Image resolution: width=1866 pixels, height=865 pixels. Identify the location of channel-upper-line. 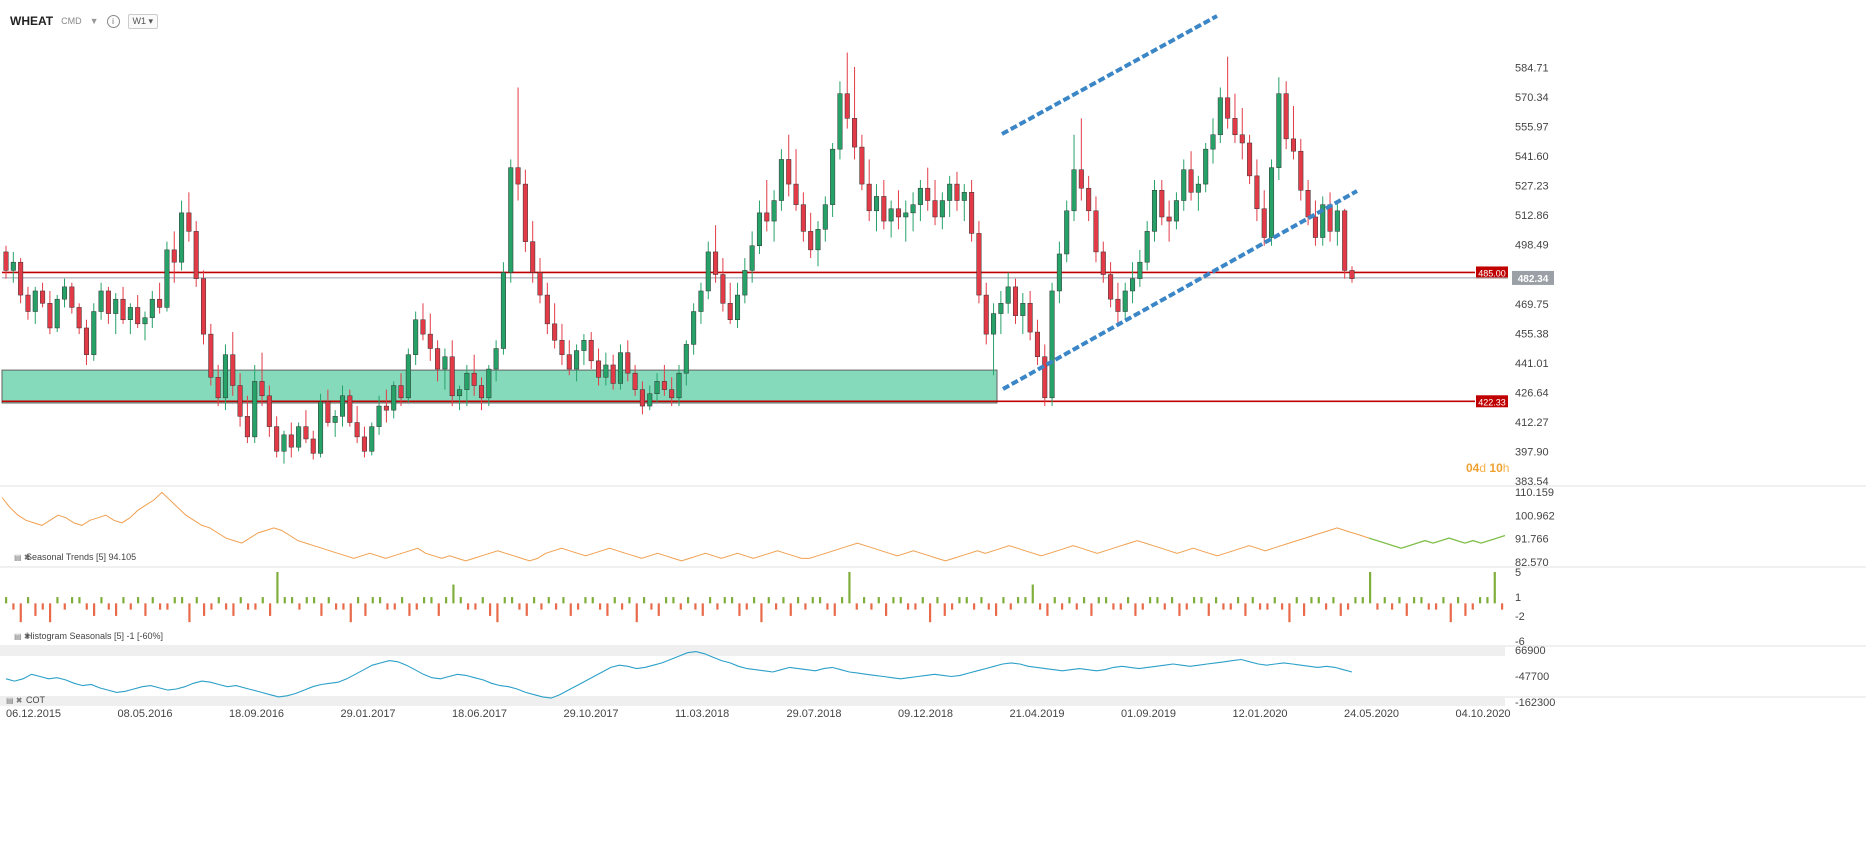
(1109, 75).